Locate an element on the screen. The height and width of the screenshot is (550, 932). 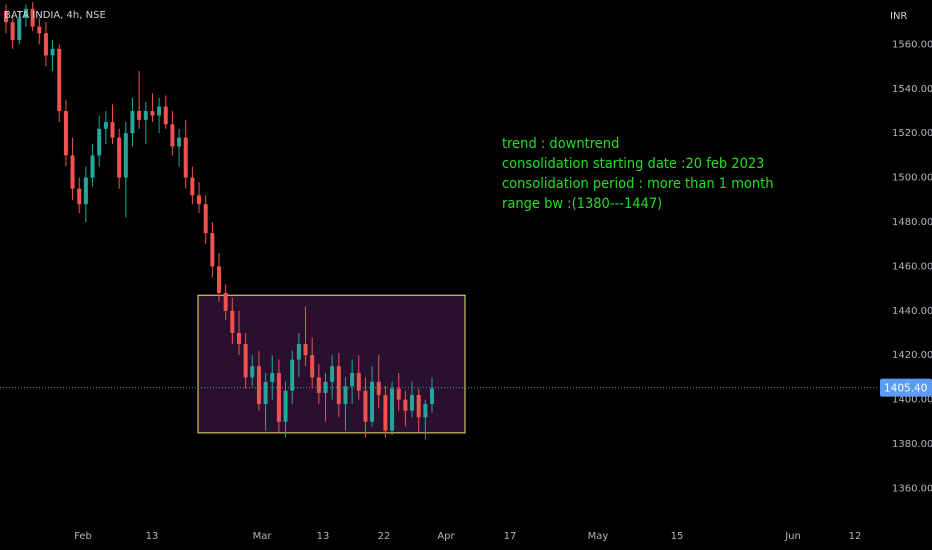
symbol-label: BATA INDIA, 4h, NSE is located at coordinates (55, 15).